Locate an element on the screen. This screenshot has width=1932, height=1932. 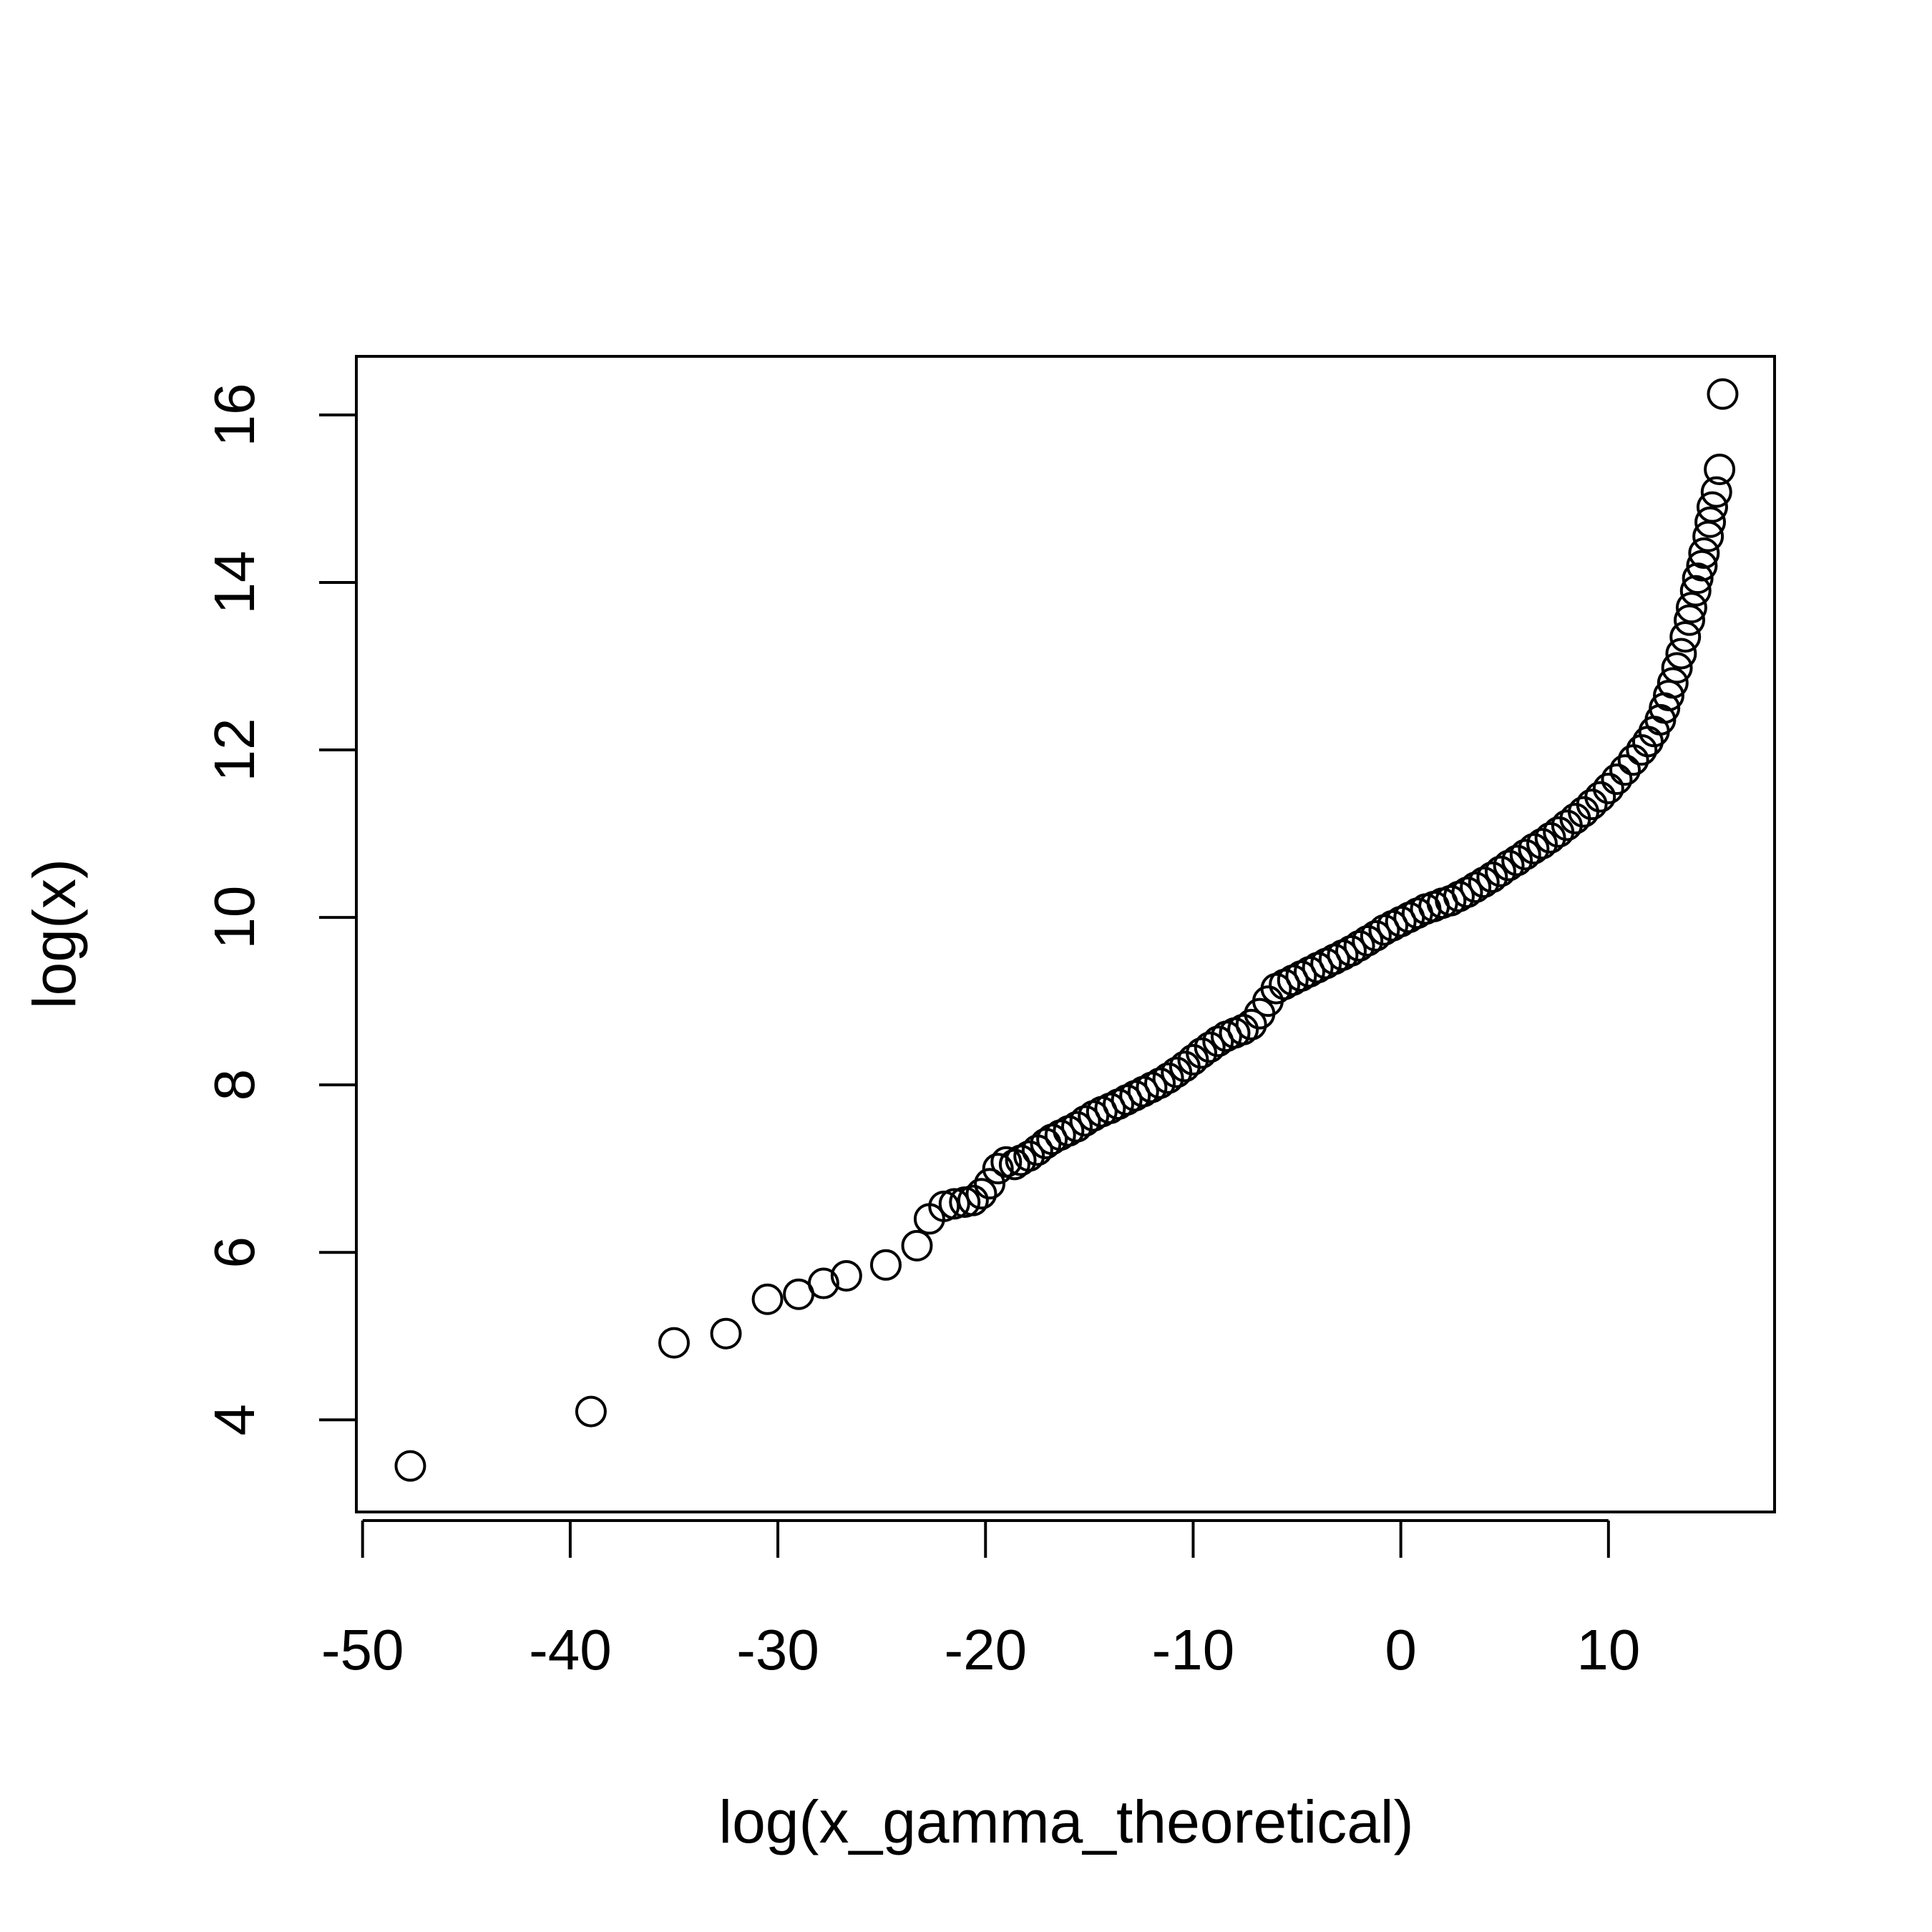
y-tick-label: 16 is located at coordinates (234, 415).